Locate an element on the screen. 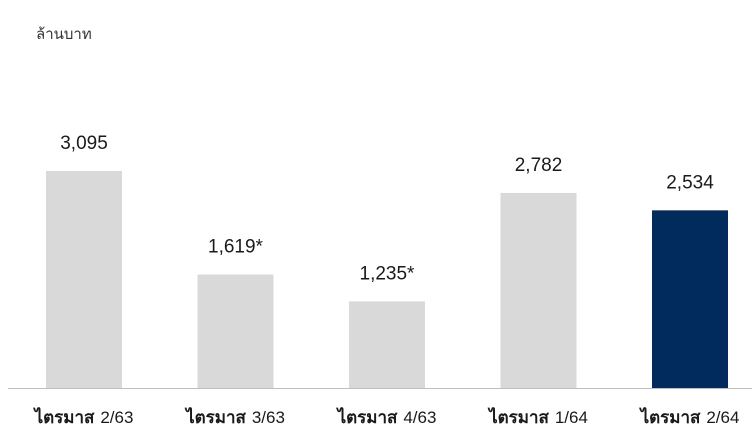  category-period: 4/63 is located at coordinates (419, 417).